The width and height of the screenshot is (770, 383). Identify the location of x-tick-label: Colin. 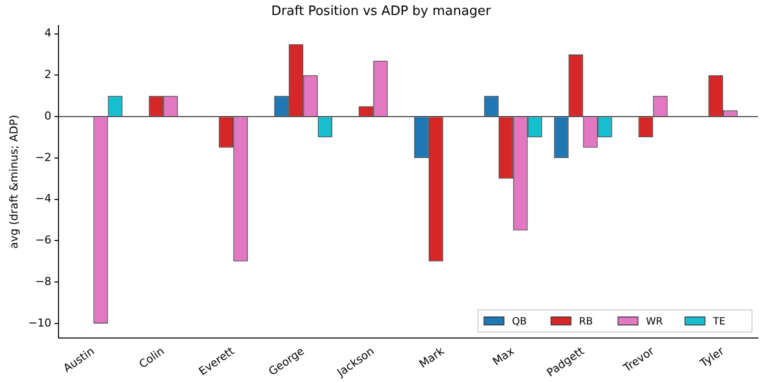
(151, 357).